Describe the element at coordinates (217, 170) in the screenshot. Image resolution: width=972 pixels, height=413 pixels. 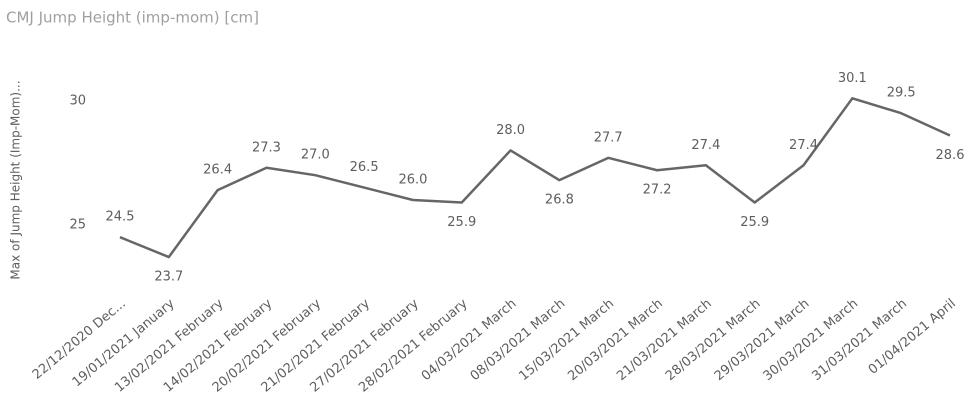
I see `data-label: 26.4` at that location.